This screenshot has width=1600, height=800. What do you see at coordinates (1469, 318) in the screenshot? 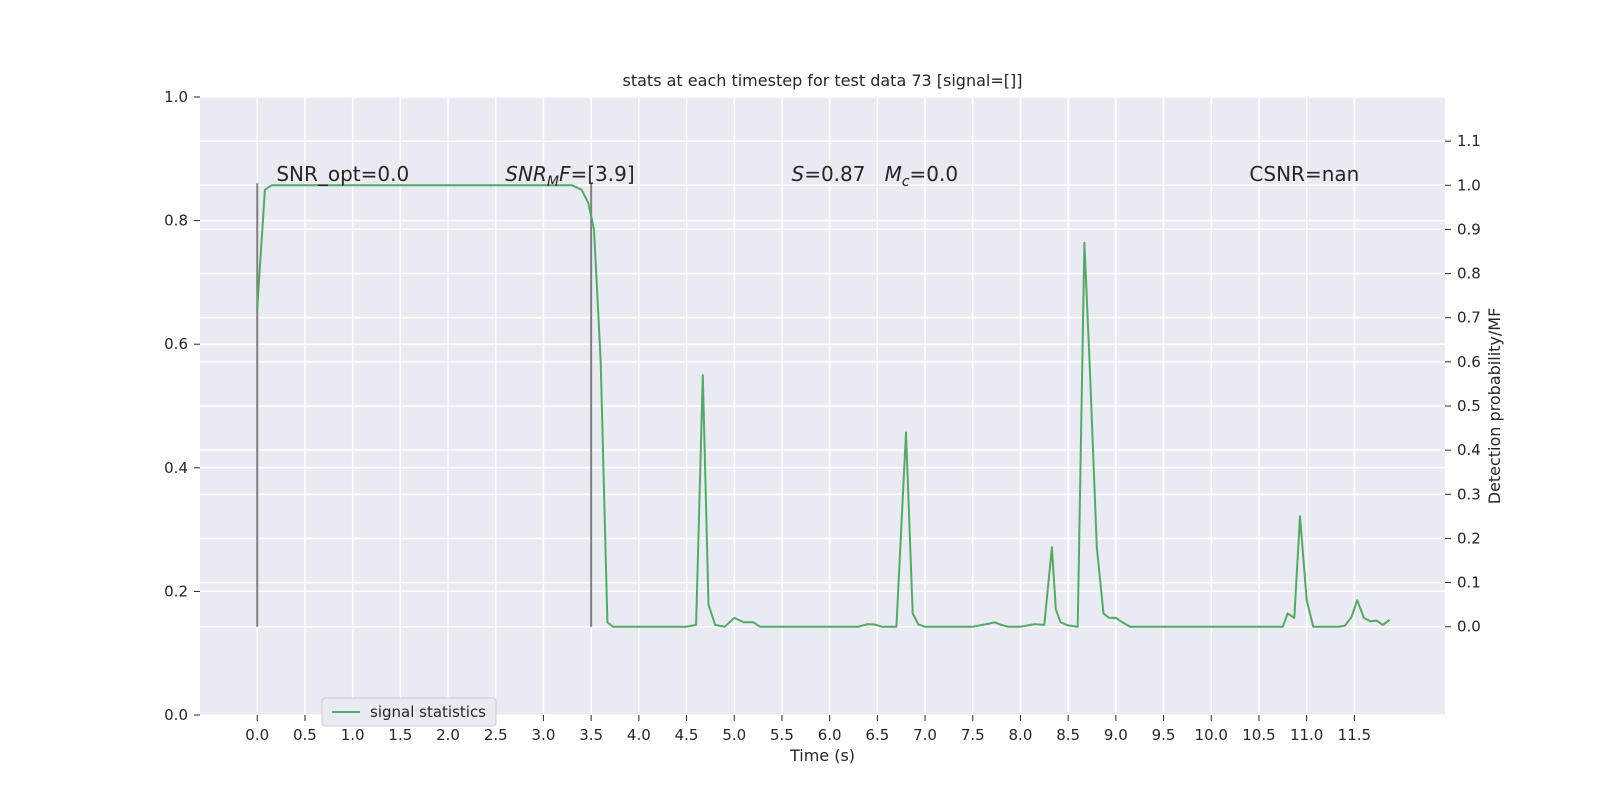
I see `y-right-tick-label: 0.7` at bounding box center [1469, 318].